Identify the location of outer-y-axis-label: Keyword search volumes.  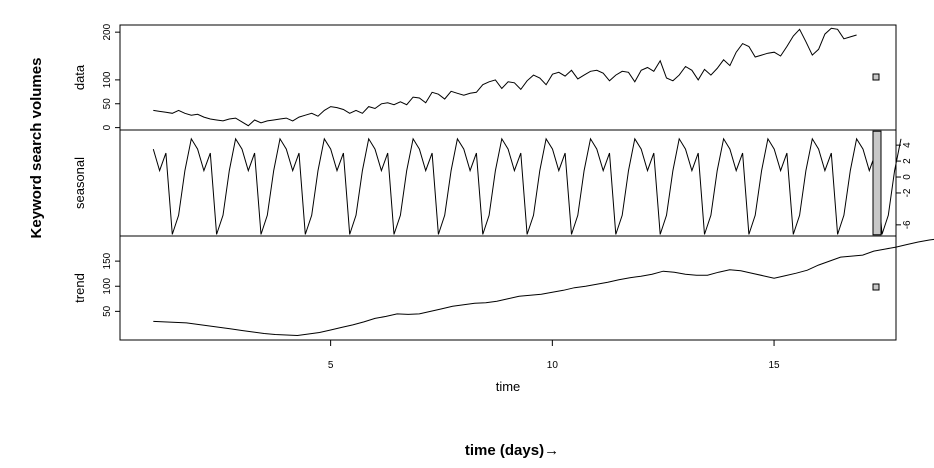
(36, 148).